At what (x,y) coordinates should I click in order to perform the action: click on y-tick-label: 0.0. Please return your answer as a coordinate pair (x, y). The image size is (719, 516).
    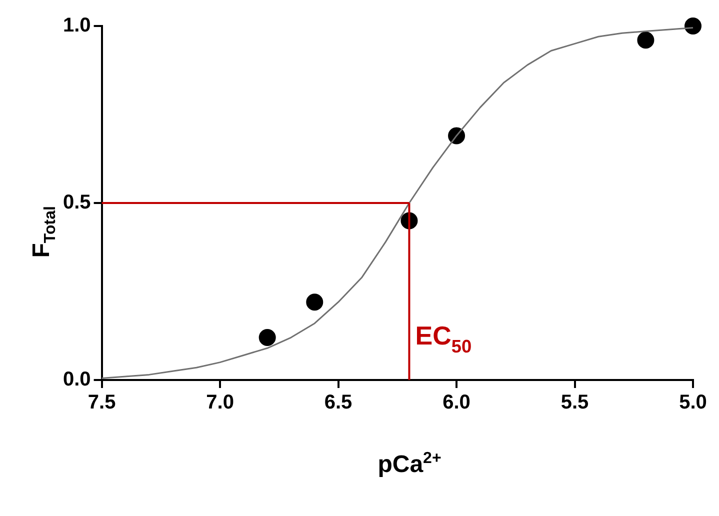
    Looking at the image, I should click on (76, 379).